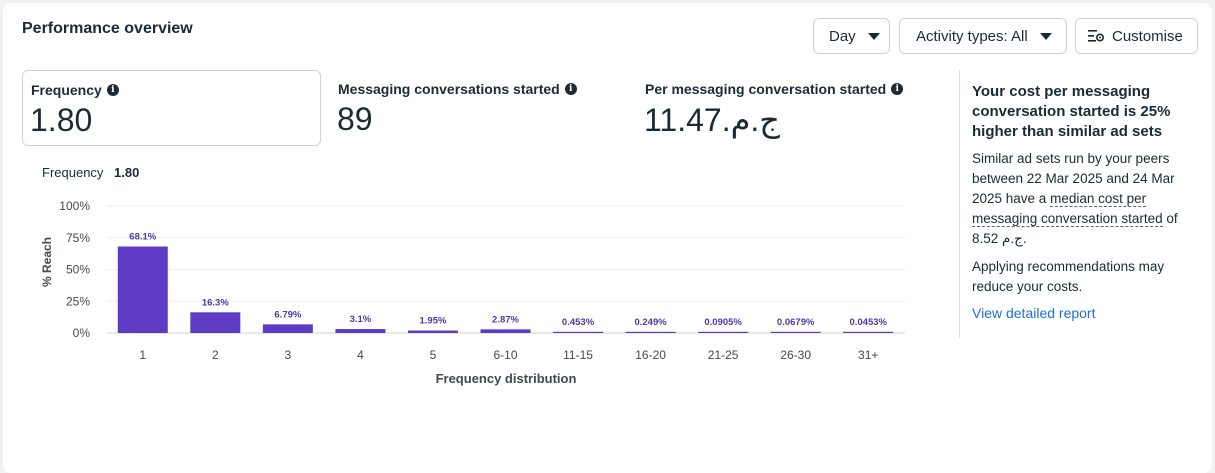 The width and height of the screenshot is (1215, 473). What do you see at coordinates (355, 119) in the screenshot?
I see `metric-value: 89` at bounding box center [355, 119].